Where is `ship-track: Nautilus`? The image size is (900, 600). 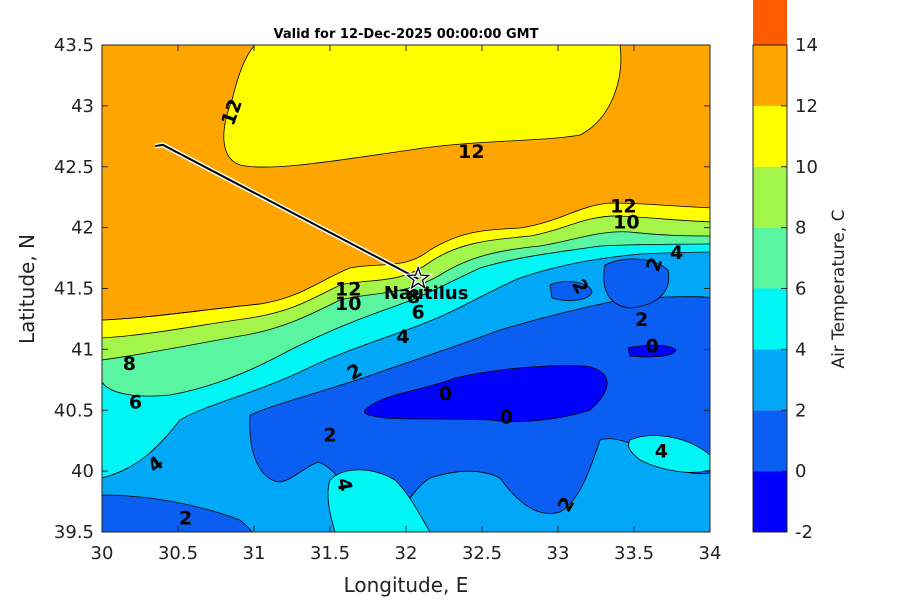
ship-track: Nautilus is located at coordinates (311, 223).